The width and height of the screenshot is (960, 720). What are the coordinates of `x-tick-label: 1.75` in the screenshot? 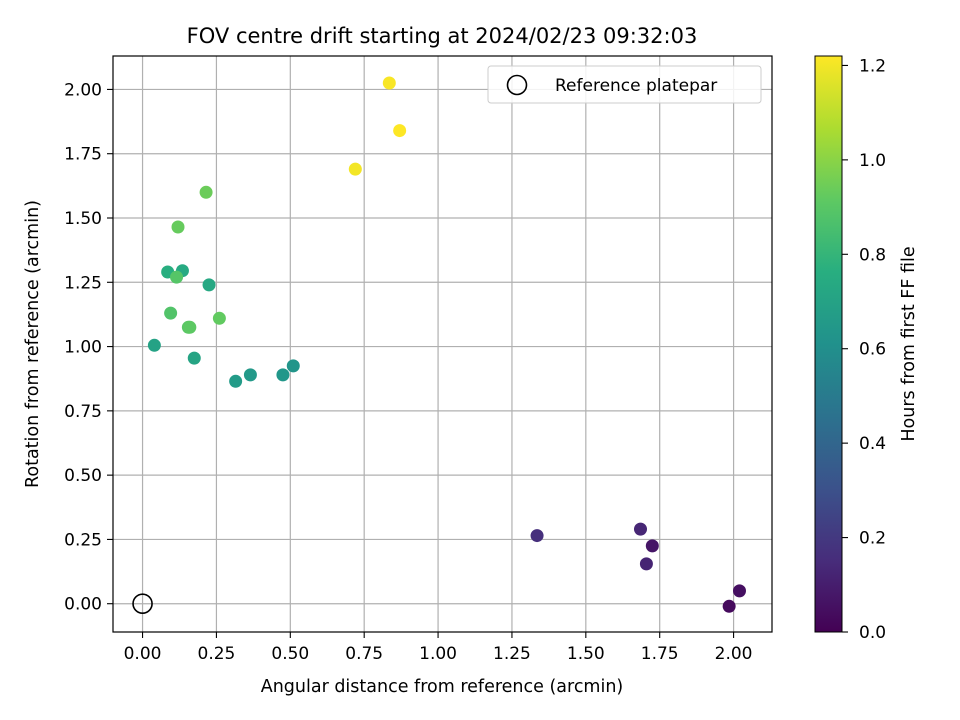 It's located at (660, 654).